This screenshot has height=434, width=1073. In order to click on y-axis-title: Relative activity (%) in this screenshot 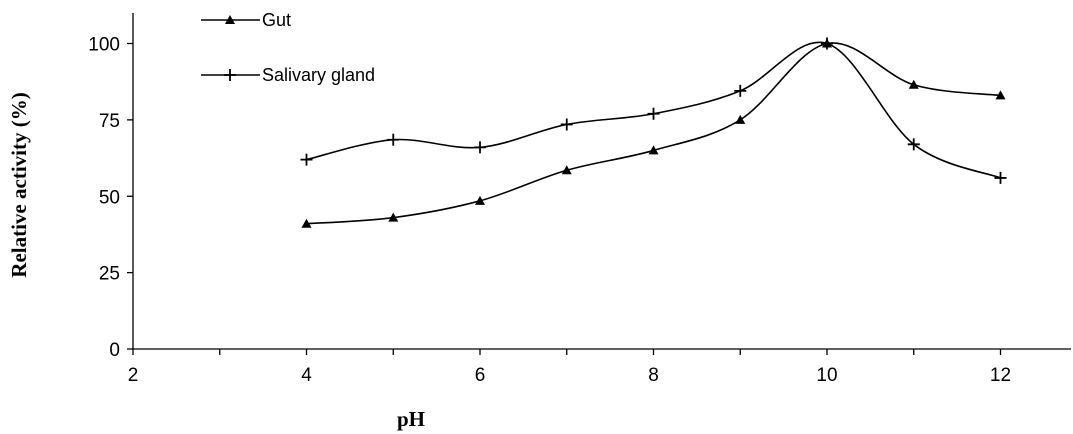, I will do `click(19, 184)`.